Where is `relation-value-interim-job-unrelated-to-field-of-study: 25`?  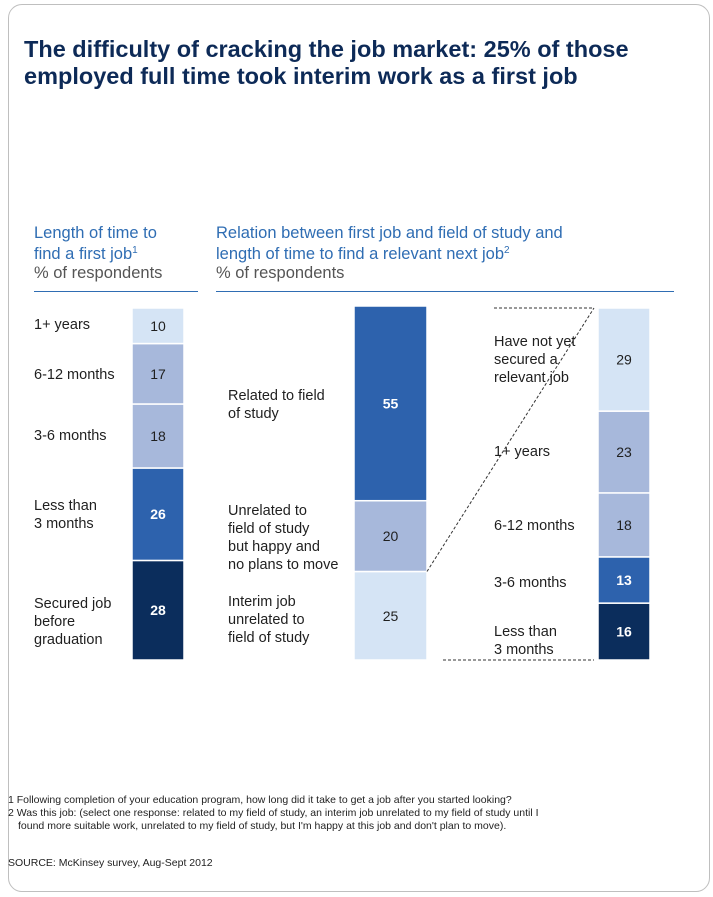
relation-value-interim-job-unrelated-to-field-of-study: 25 is located at coordinates (391, 616).